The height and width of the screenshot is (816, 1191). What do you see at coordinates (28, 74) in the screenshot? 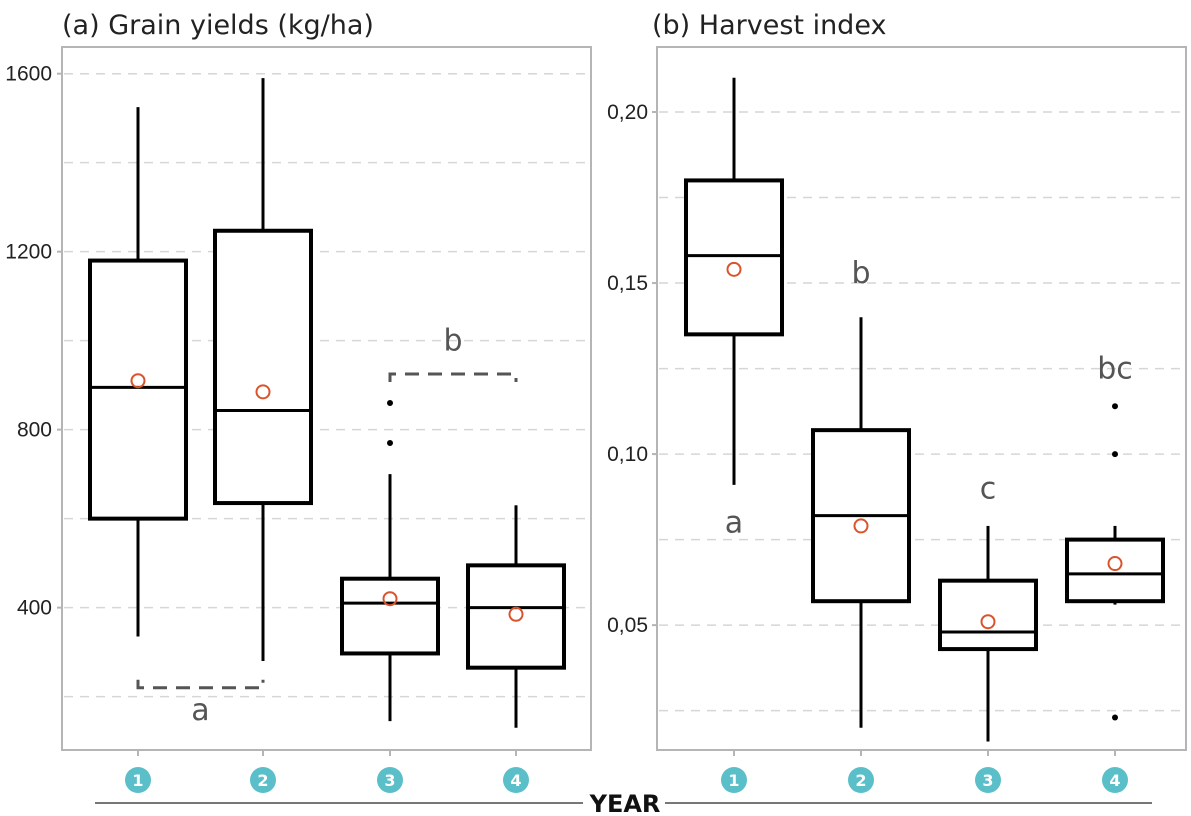
I see `y-tick-label: 1600` at bounding box center [28, 74].